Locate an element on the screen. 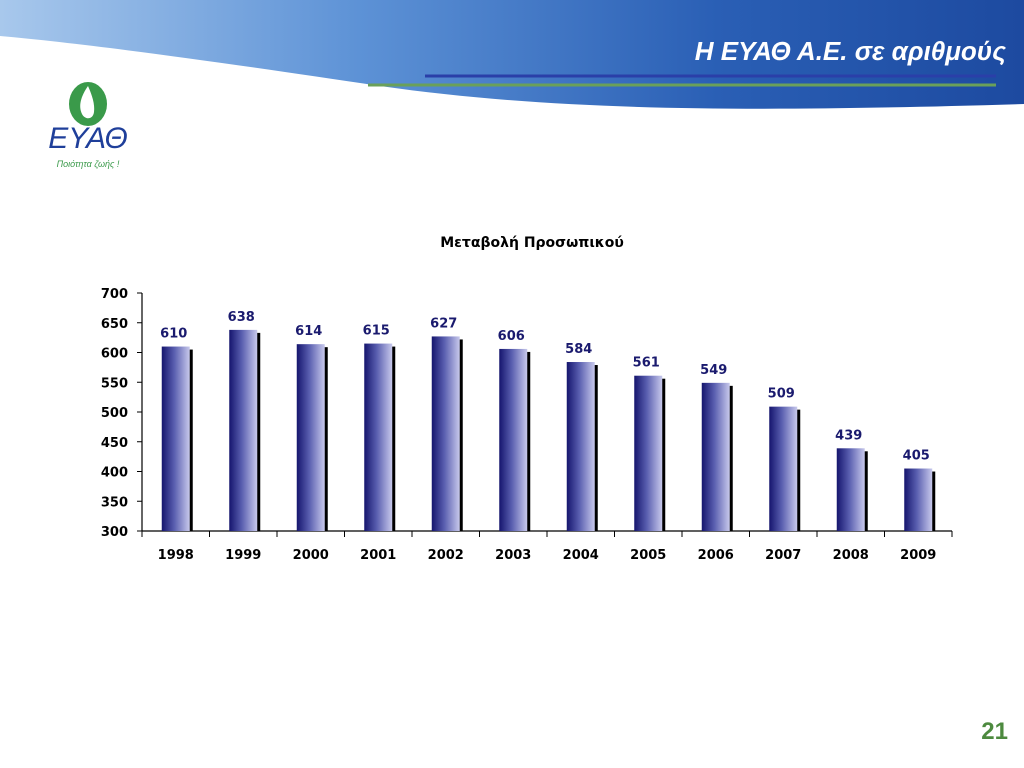  x-tick-label-1998: 1998 is located at coordinates (176, 555).